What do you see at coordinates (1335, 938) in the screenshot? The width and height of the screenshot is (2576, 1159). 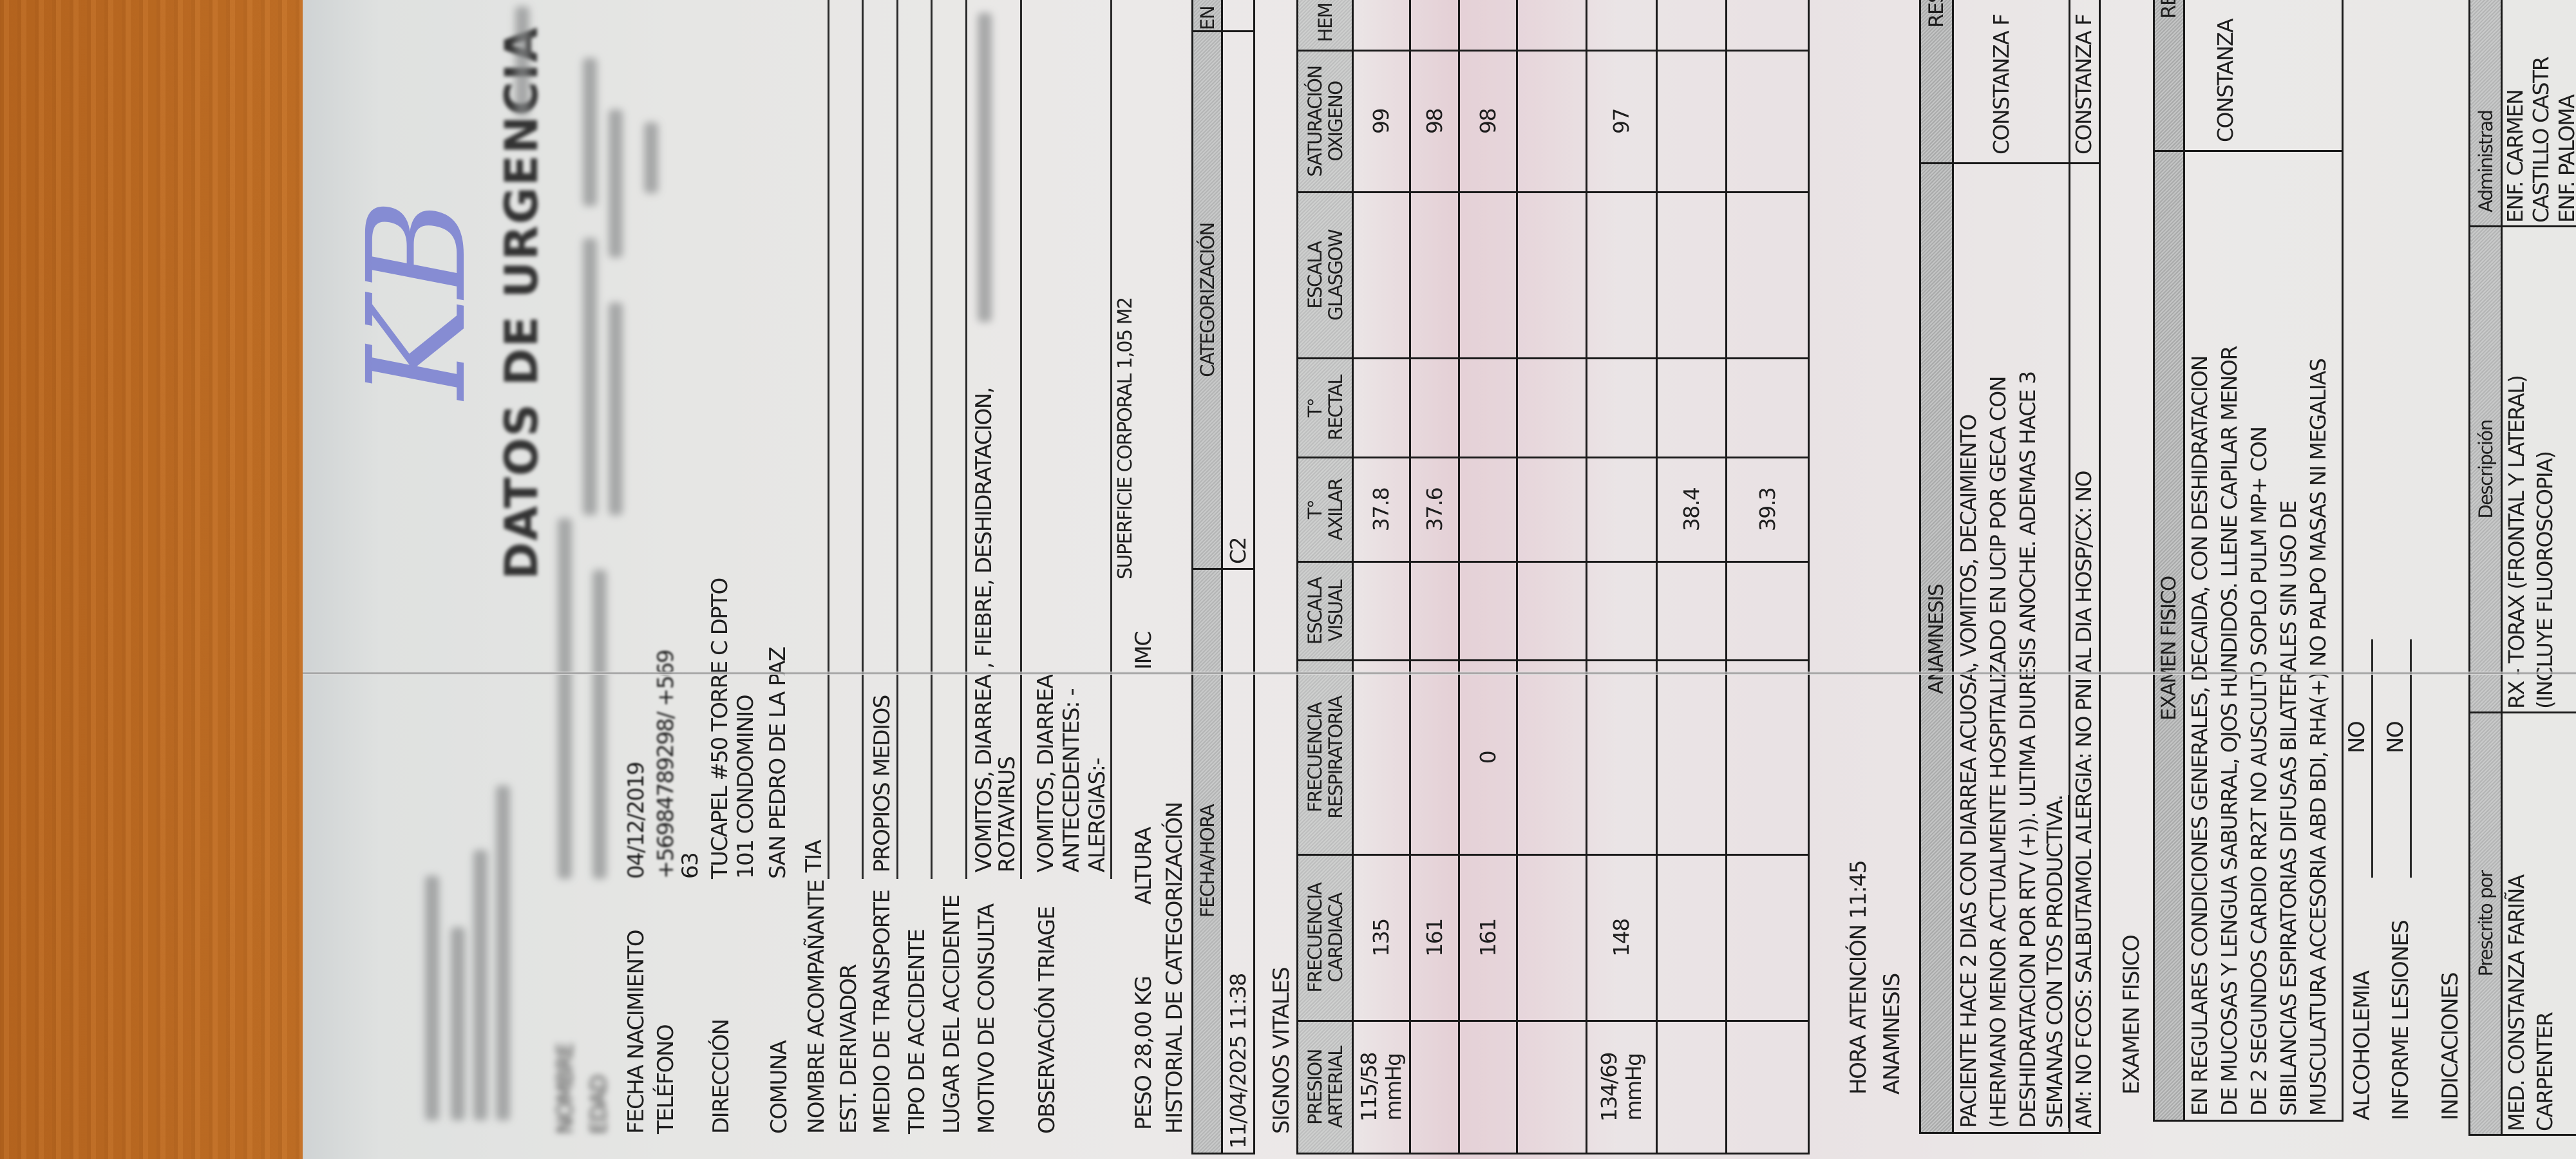 I see `vitals-column-header-line: CARDIACA` at bounding box center [1335, 938].